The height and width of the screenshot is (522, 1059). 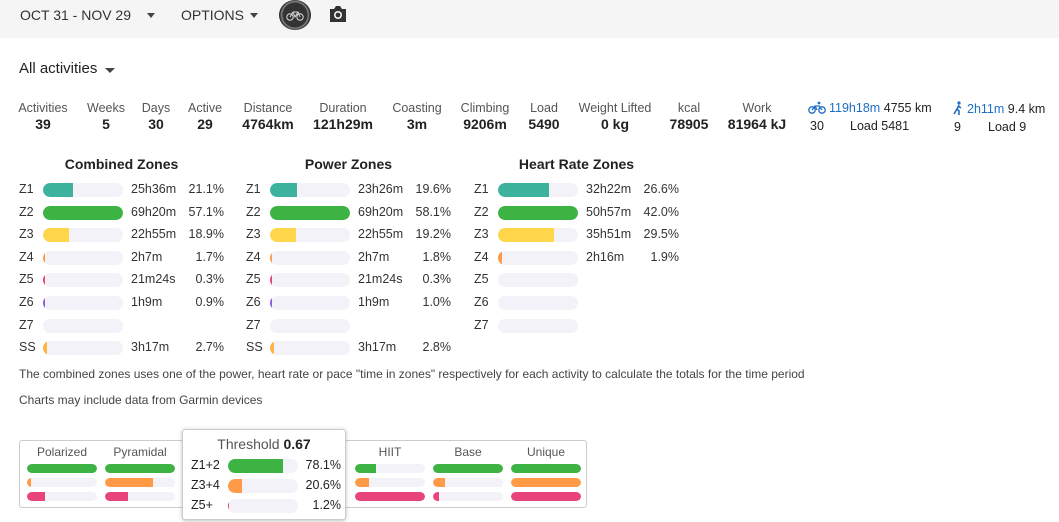 What do you see at coordinates (153, 279) in the screenshot?
I see `zone-time: 21m24s` at bounding box center [153, 279].